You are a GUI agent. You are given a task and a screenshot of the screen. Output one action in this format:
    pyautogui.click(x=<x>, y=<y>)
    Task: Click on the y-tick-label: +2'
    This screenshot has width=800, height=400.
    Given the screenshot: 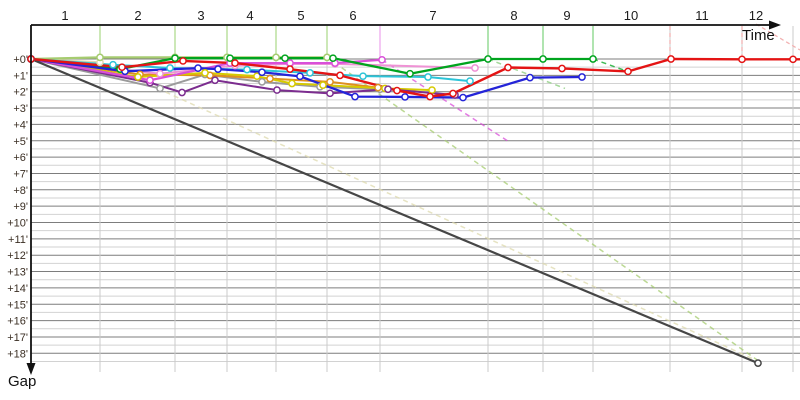 What is the action you would take?
    pyautogui.click(x=20, y=93)
    